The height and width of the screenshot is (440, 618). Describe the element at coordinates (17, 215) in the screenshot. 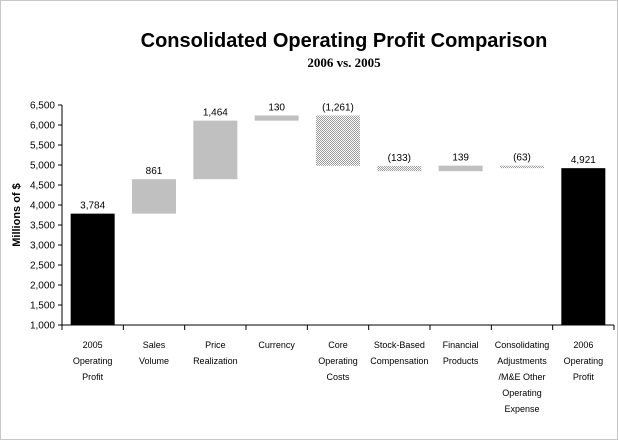

I see `y-axis-label: Millions of $` at that location.